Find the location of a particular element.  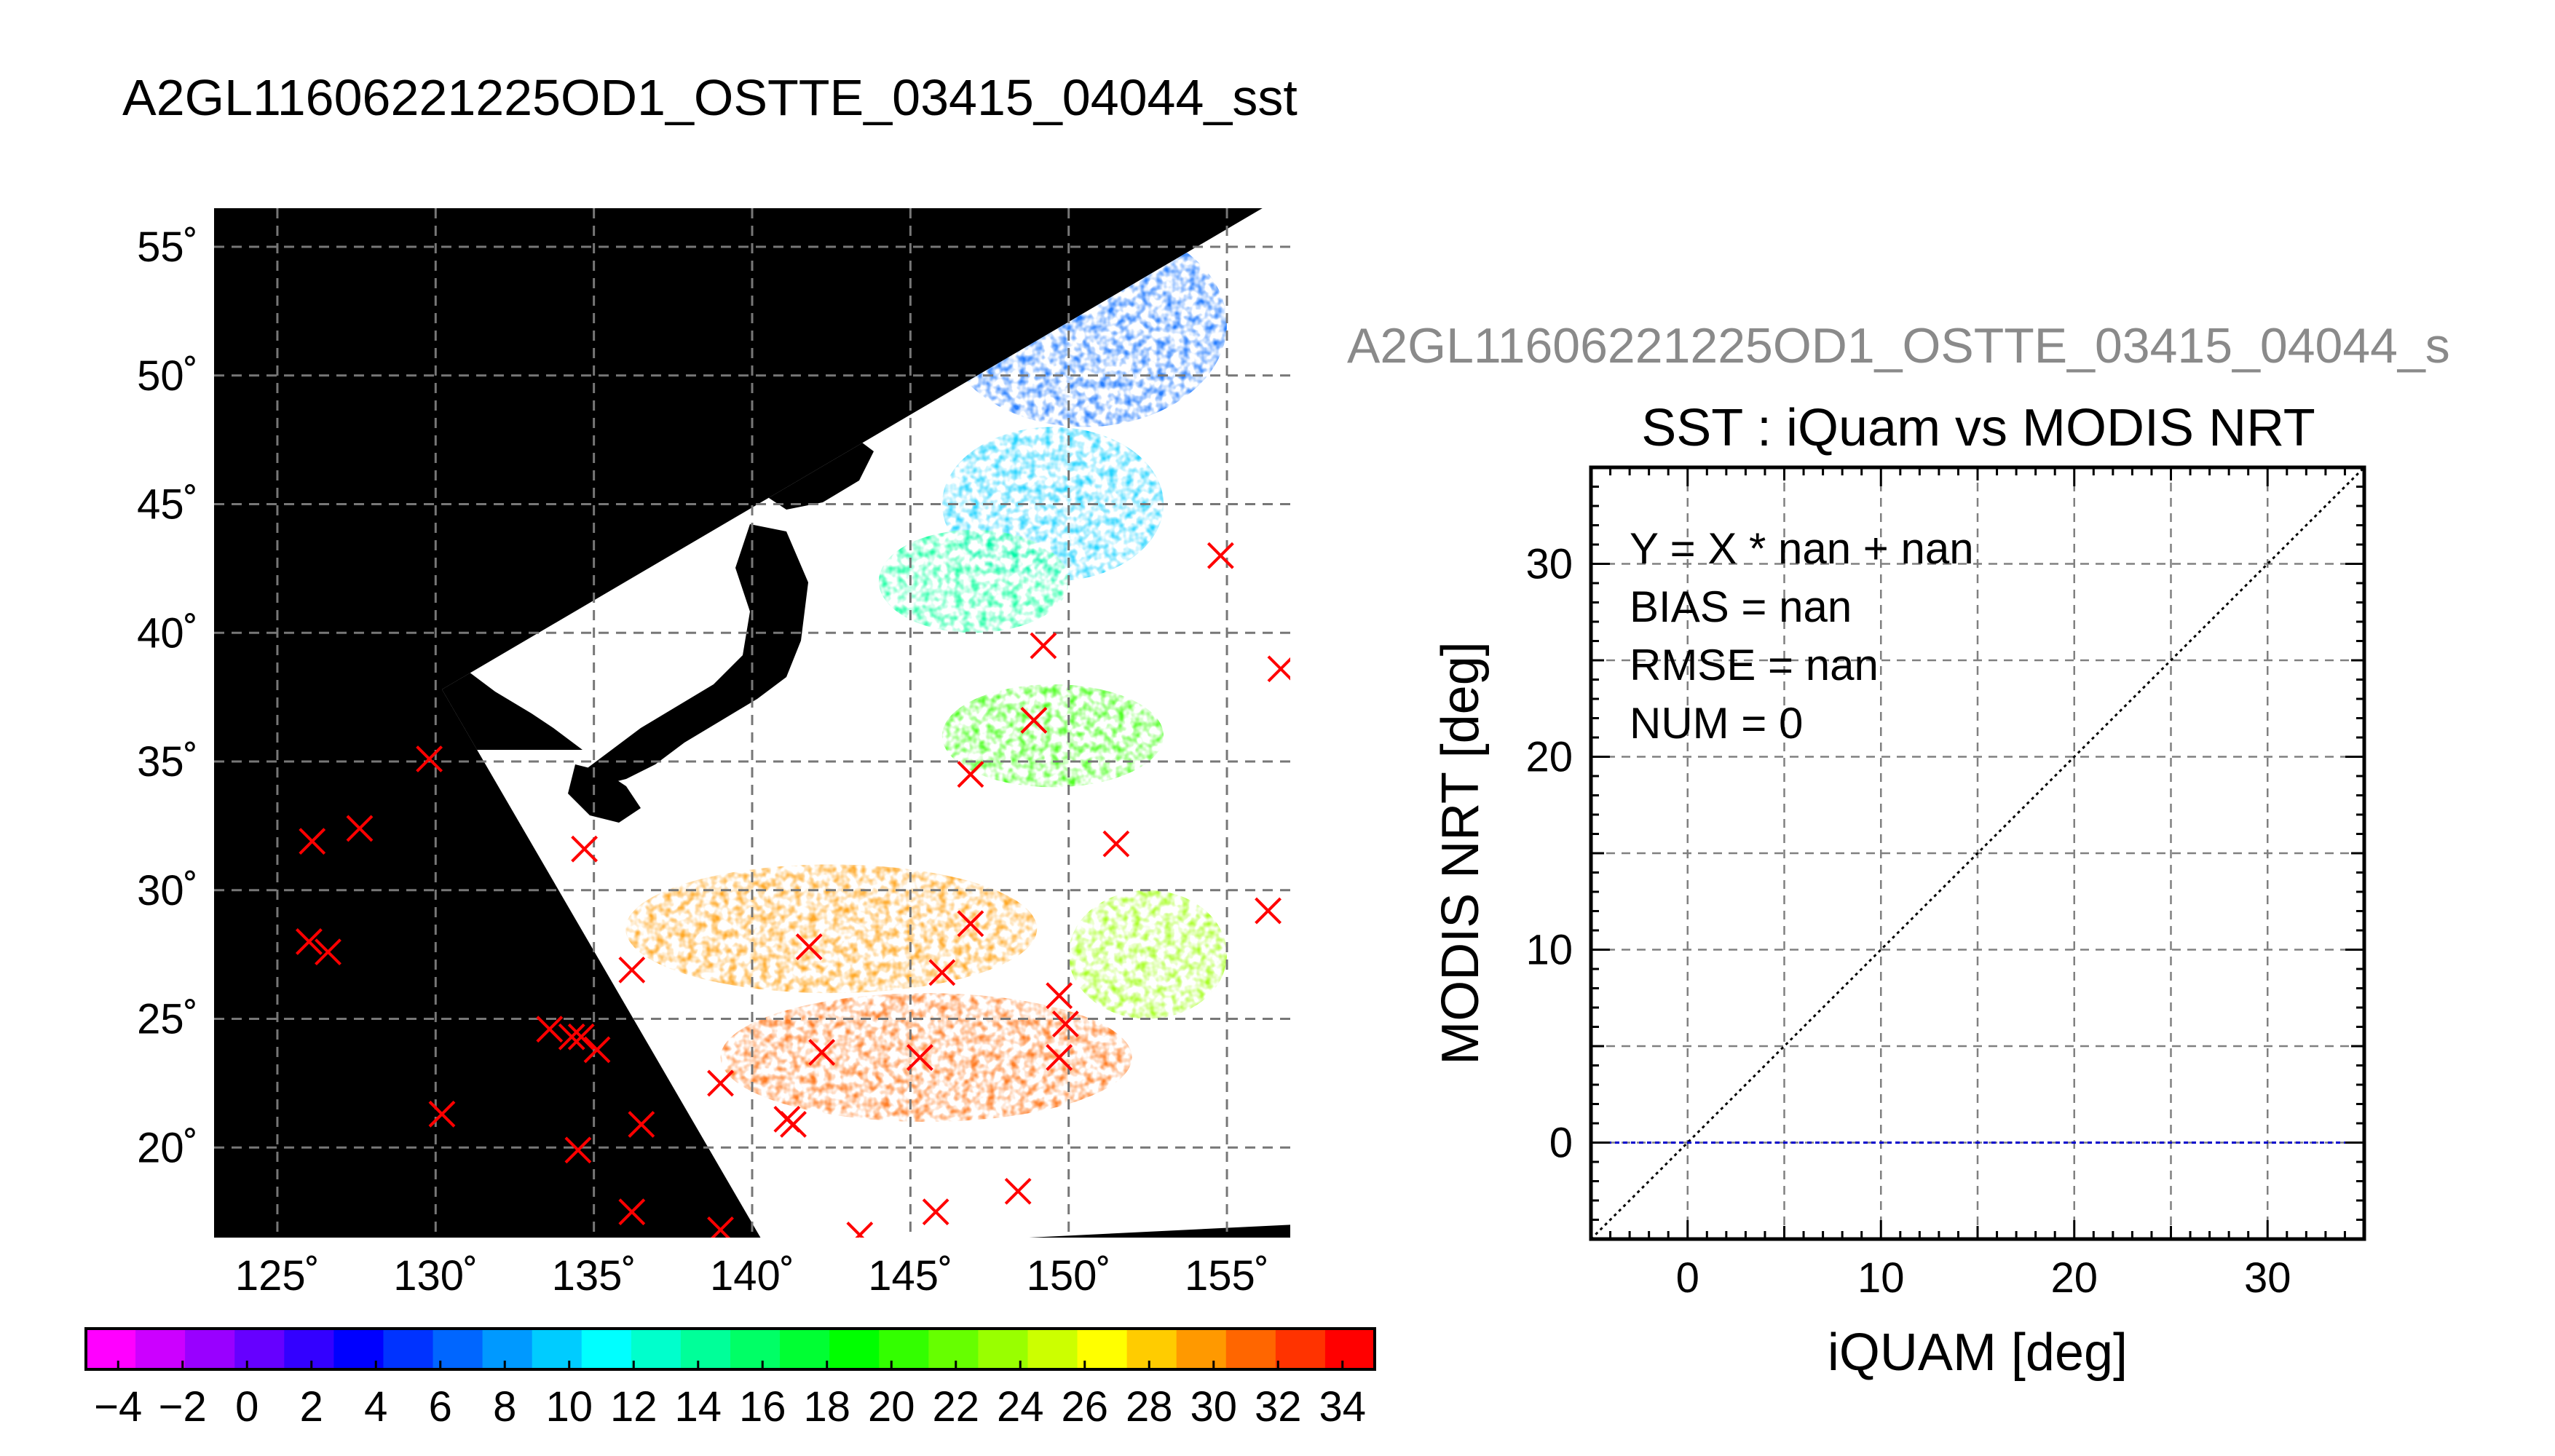

colorbar-tick-label: 4 is located at coordinates (375, 1407).